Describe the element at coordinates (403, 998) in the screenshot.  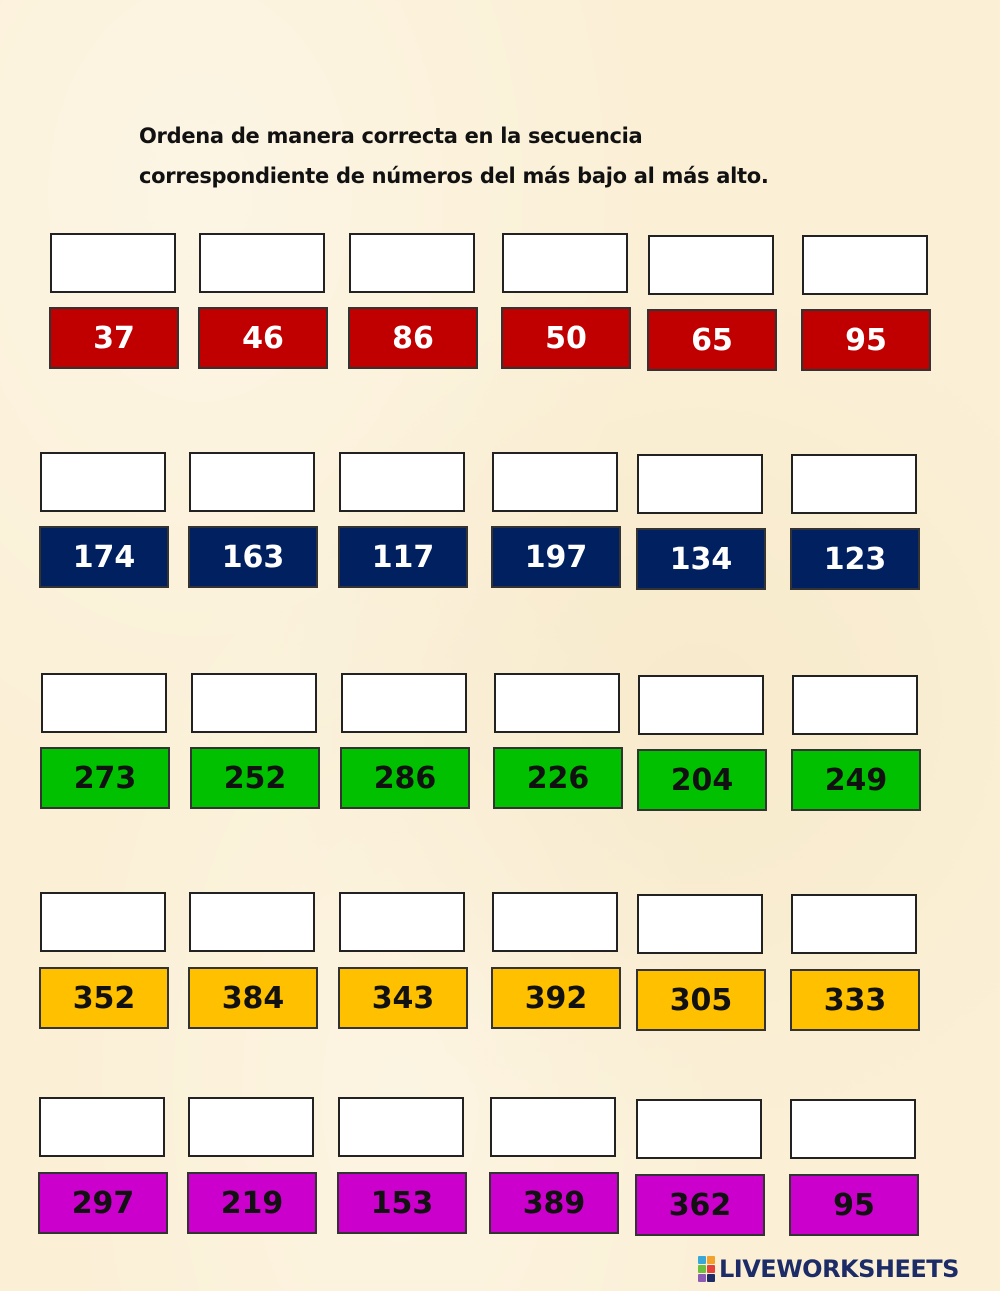
I see `number-tile: 343` at that location.